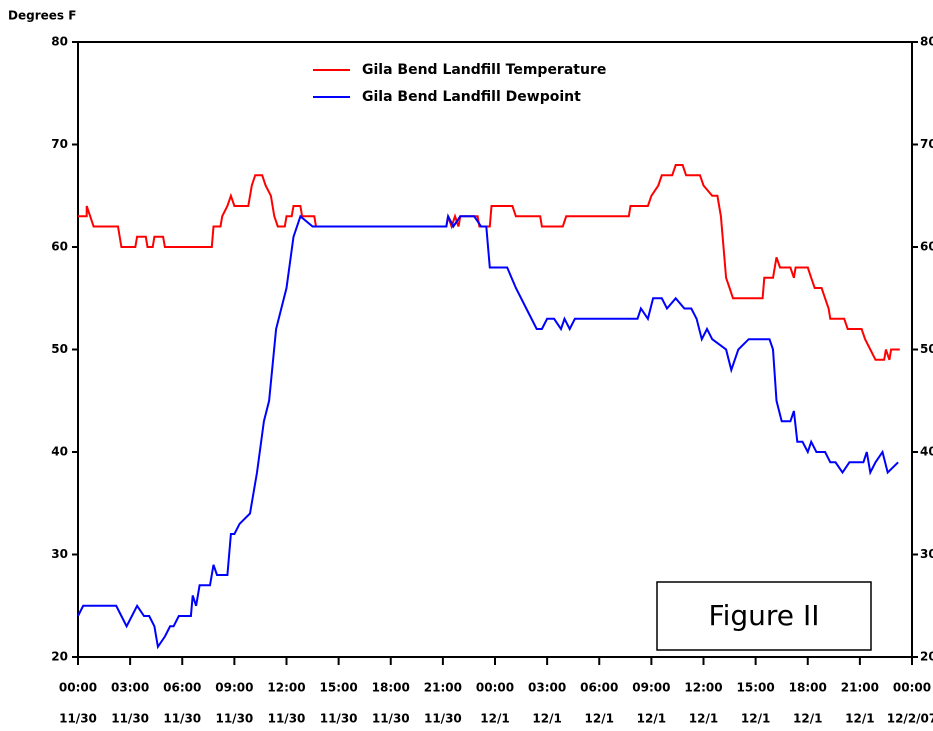 Image resolution: width=933 pixels, height=731 pixels. What do you see at coordinates (42, 16) in the screenshot?
I see `y-axis-label: Degrees F` at bounding box center [42, 16].